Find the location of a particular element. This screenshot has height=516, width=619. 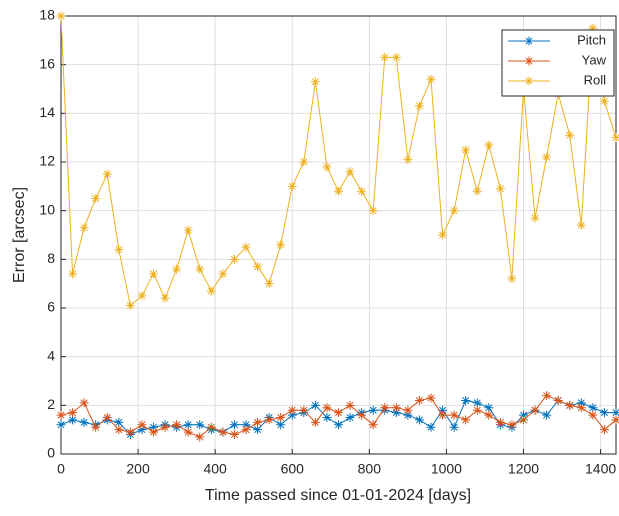

y-tick-label: 16 is located at coordinates (47, 63).